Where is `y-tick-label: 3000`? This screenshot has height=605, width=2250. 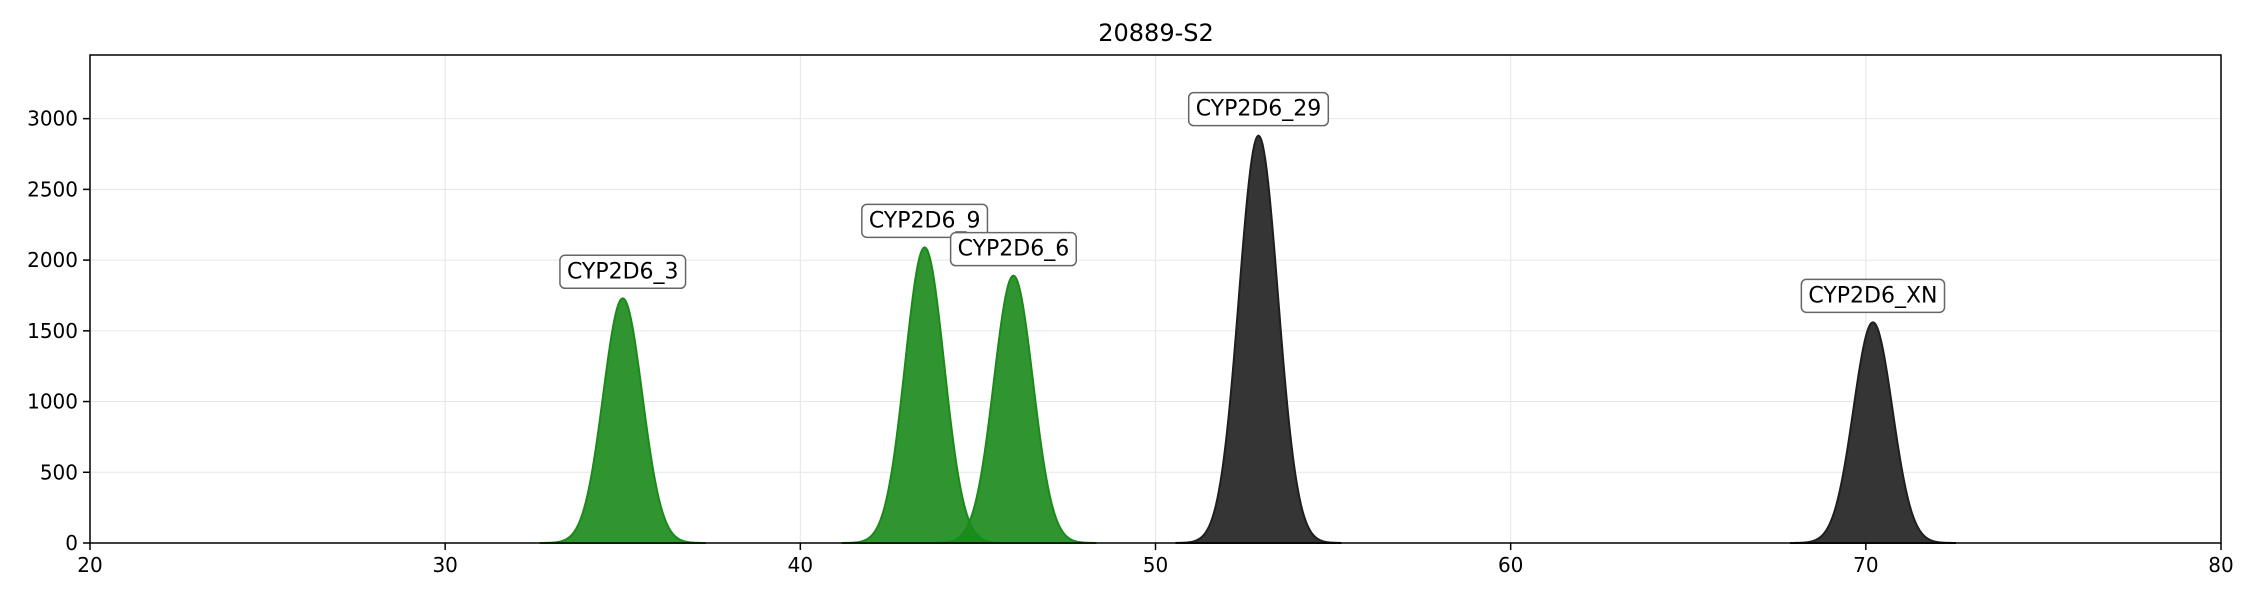 y-tick-label: 3000 is located at coordinates (52, 119).